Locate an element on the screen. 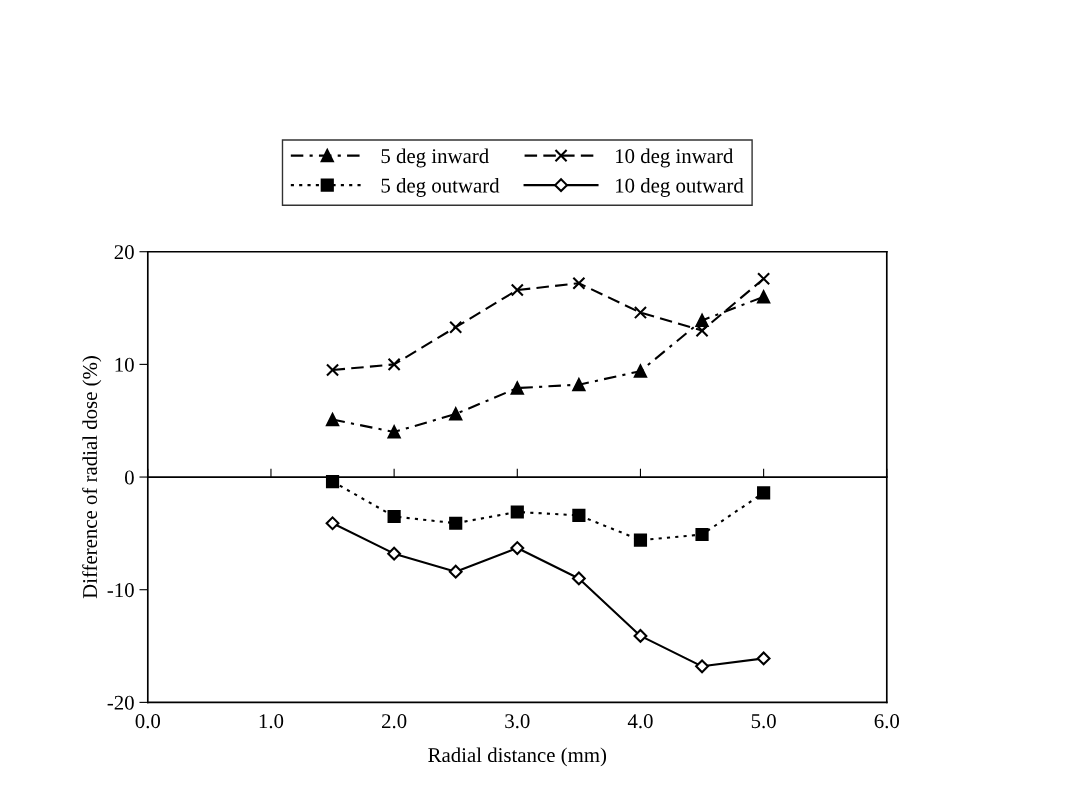 This screenshot has width=1071, height=812. y-tick-label: -10 is located at coordinates (120, 590).